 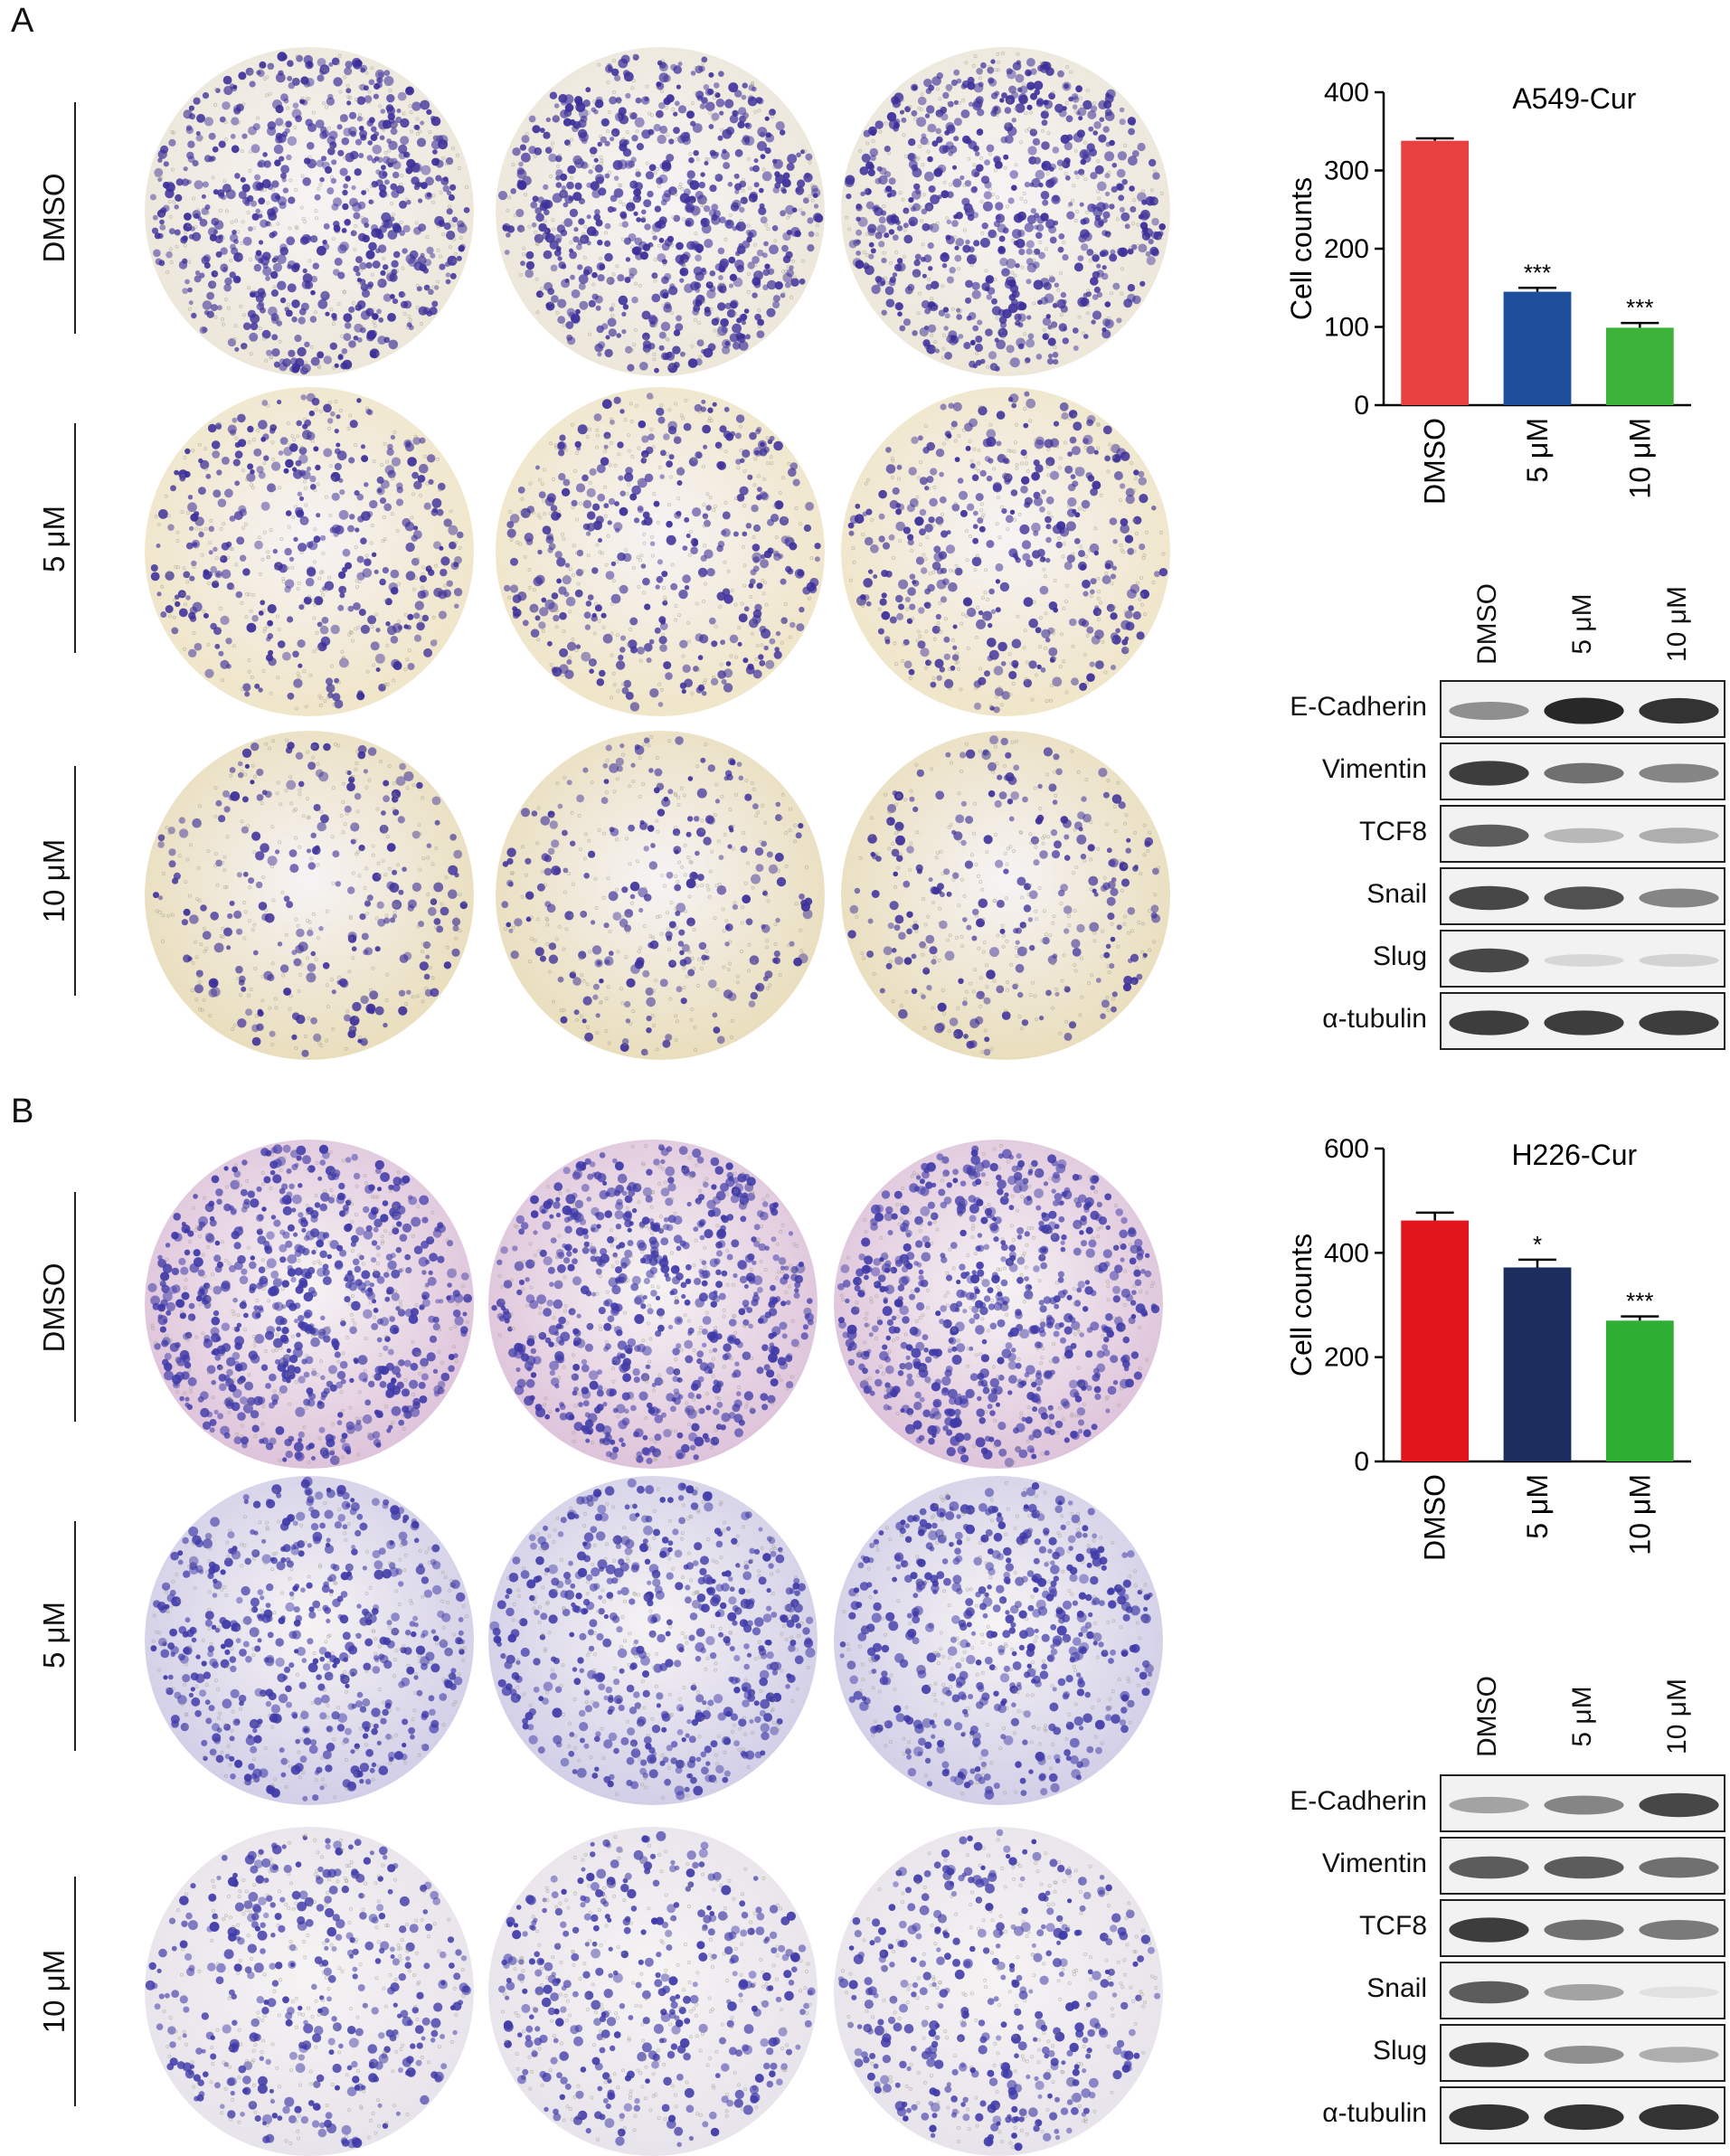 I want to click on row-label-b-dmso: DMSO, so click(x=54, y=1308).